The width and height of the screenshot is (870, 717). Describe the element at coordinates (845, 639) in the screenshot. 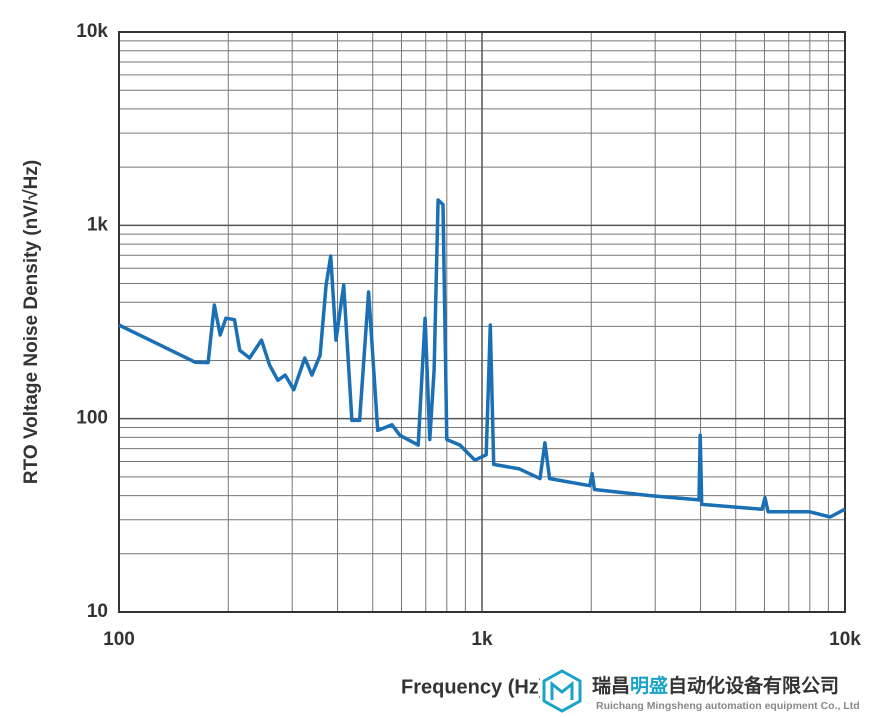

I see `x-tick-label: 10k` at that location.